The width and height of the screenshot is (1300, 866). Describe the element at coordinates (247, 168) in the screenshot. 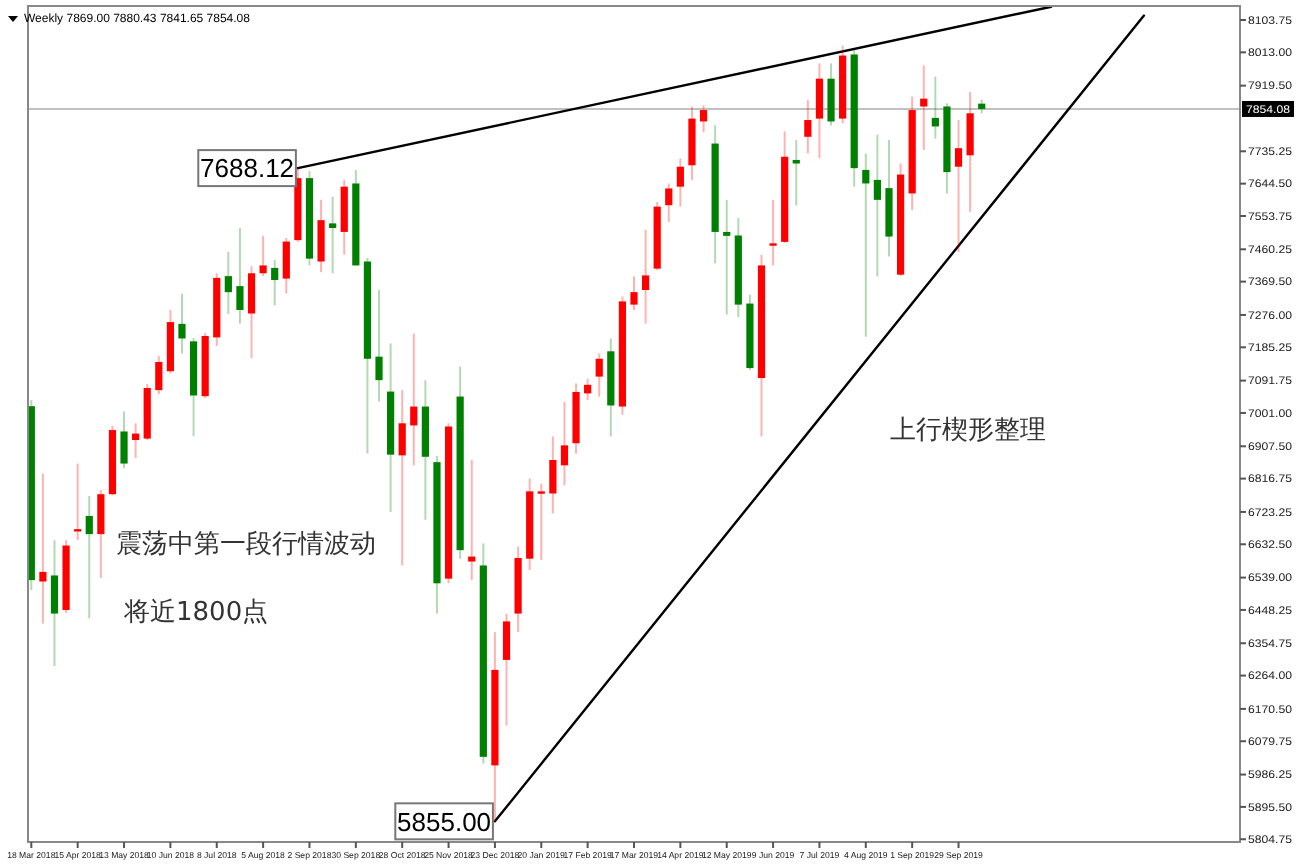

I see `annotation: 7688.12` at that location.